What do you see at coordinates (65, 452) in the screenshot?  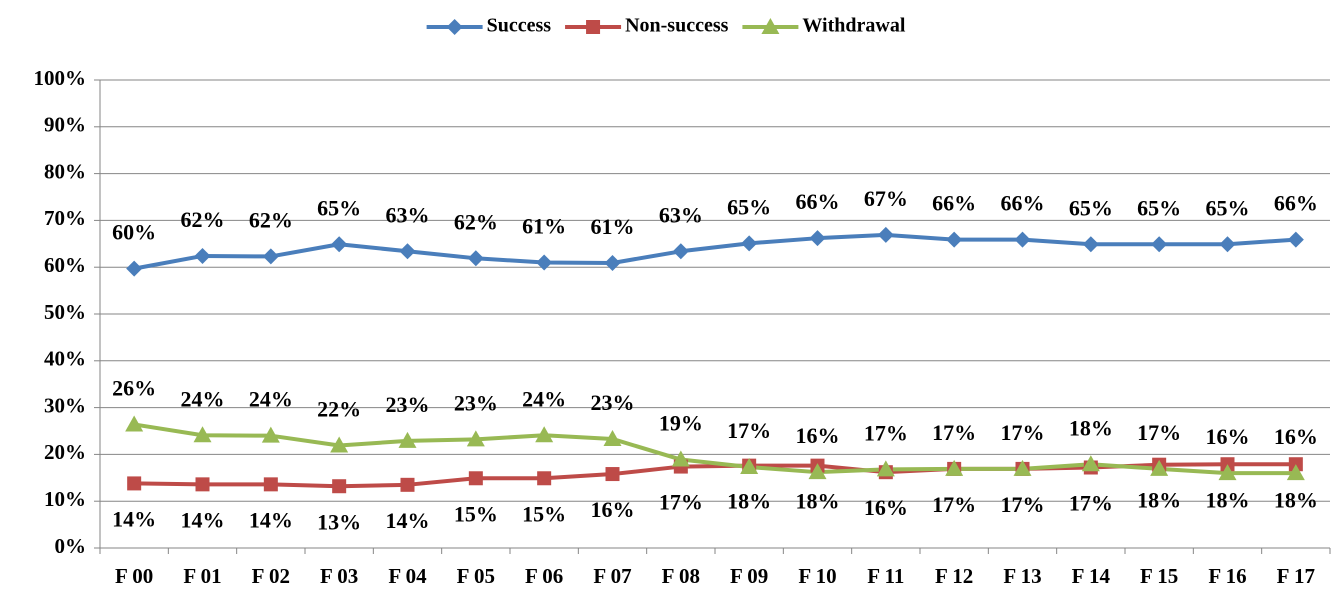 I see `y-tick-label: 20%` at bounding box center [65, 452].